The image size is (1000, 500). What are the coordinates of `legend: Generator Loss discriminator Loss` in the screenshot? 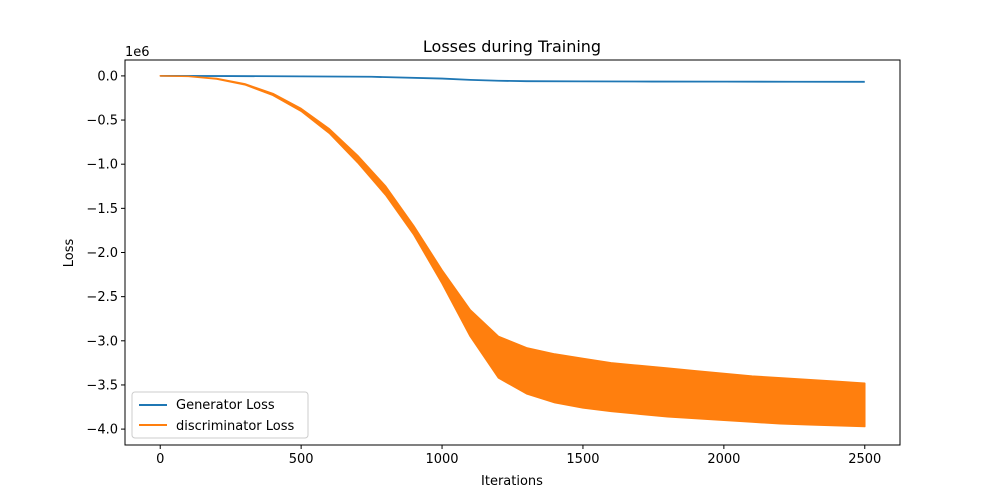 It's located at (220, 415).